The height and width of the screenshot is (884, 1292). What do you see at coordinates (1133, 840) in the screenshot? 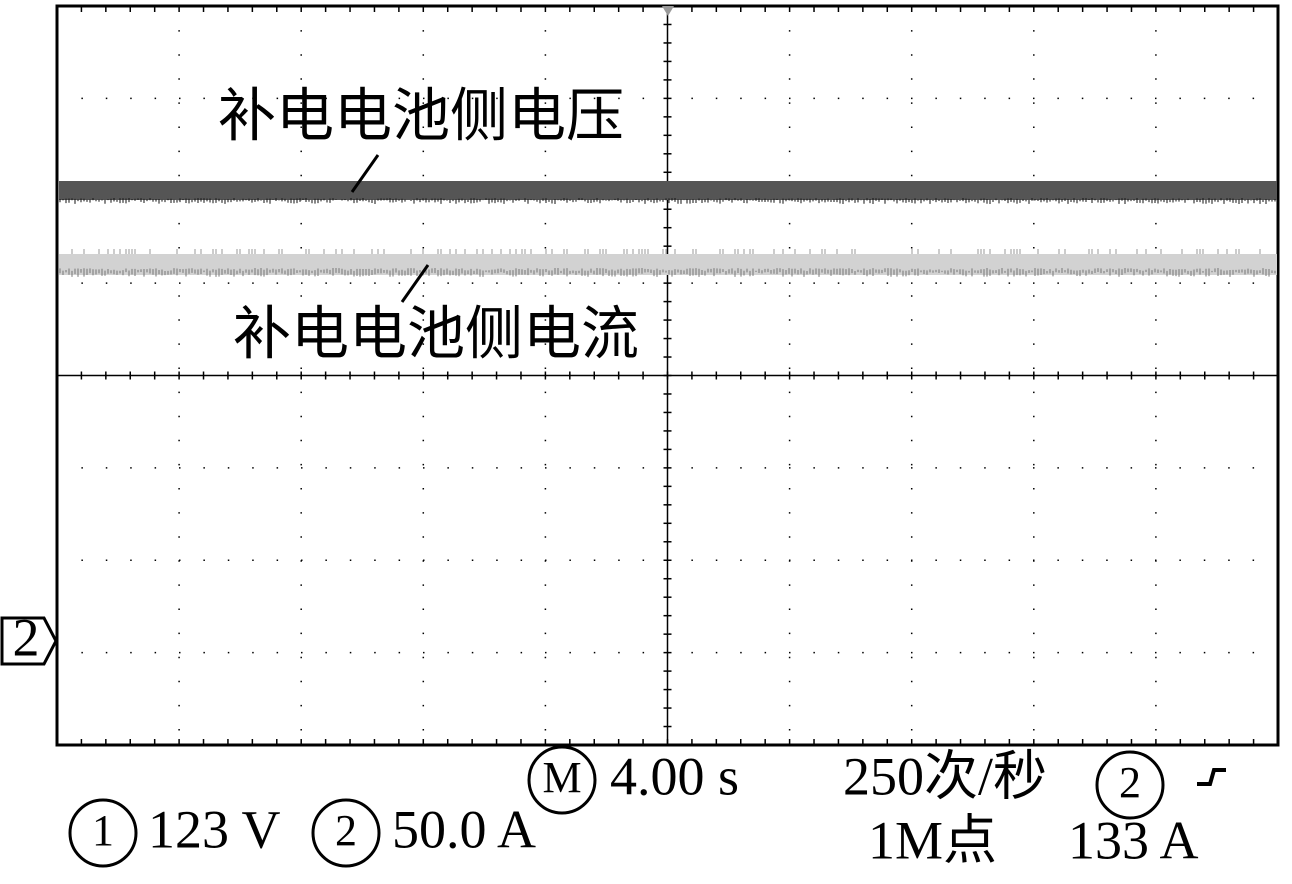
I see `trigger-level: 133 A` at bounding box center [1133, 840].